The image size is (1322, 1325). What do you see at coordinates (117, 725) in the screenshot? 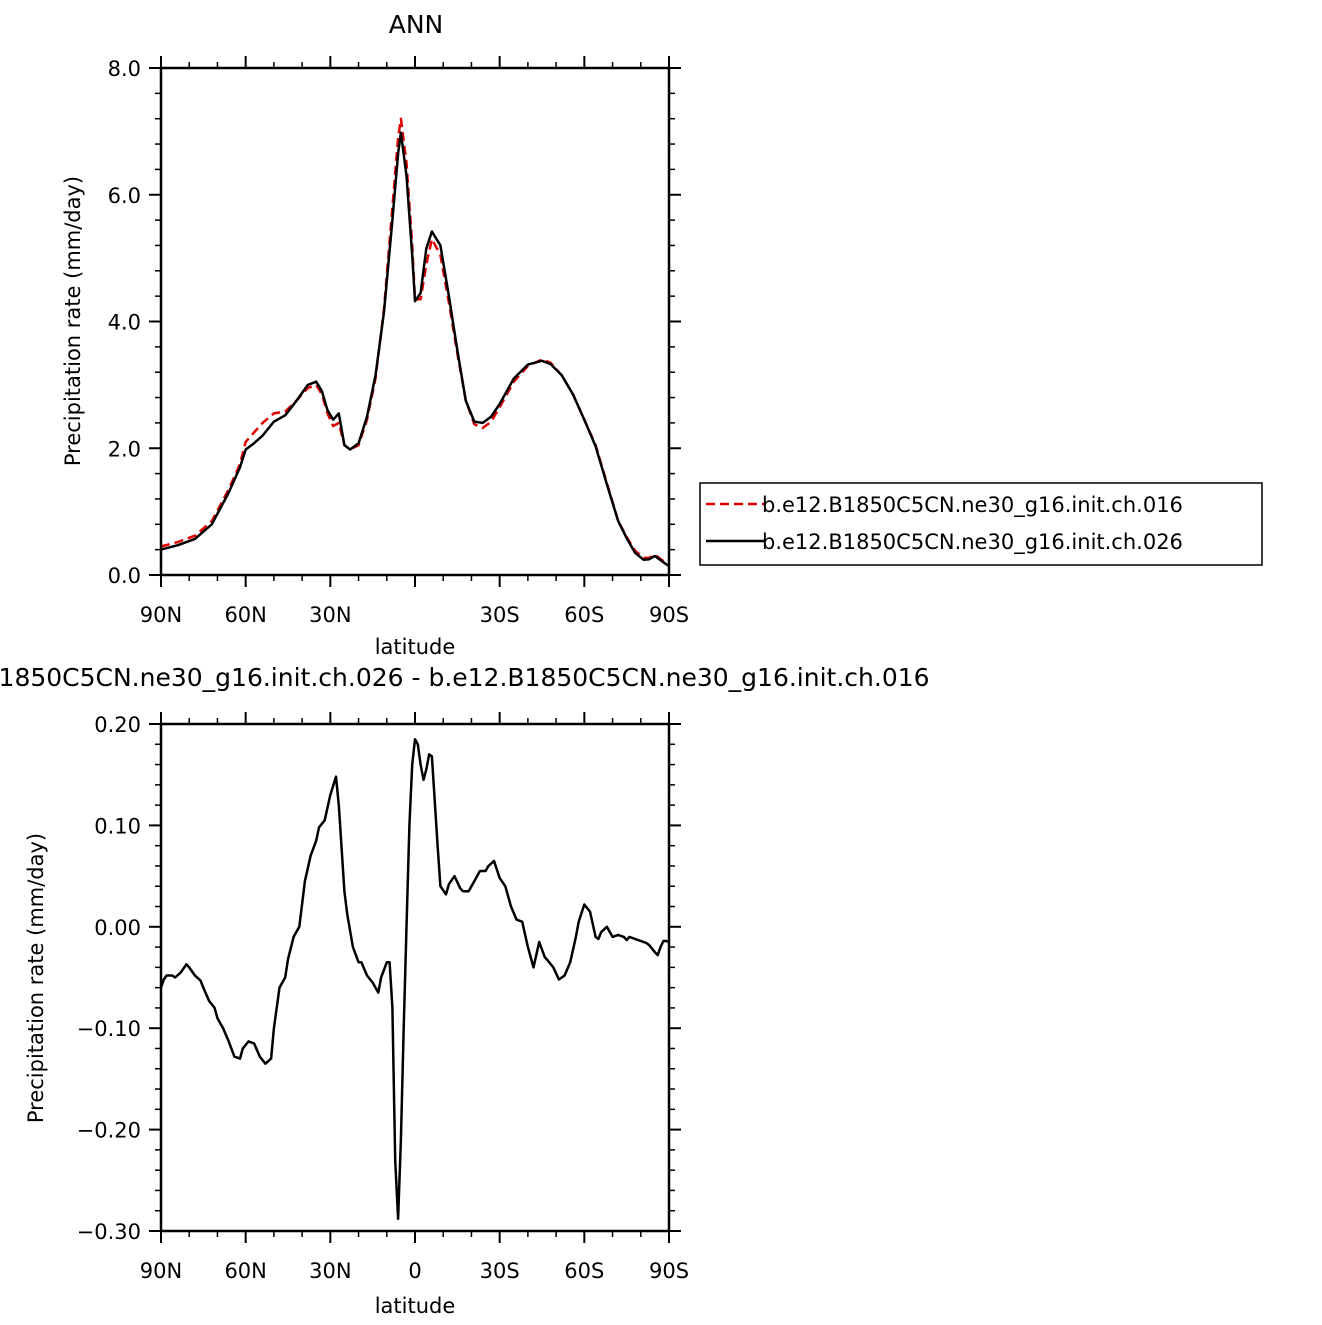
I see `y-tick-label: 0.20` at bounding box center [117, 725].